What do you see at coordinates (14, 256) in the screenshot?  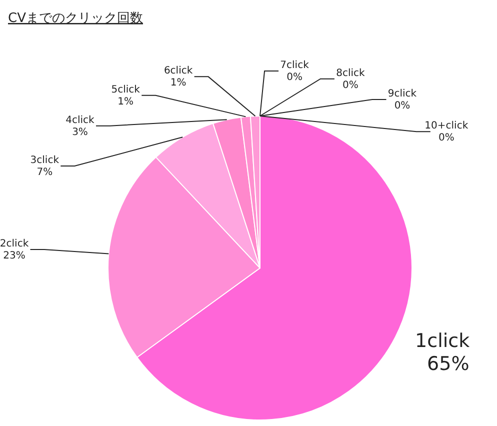 I see `data-label: 23%` at bounding box center [14, 256].